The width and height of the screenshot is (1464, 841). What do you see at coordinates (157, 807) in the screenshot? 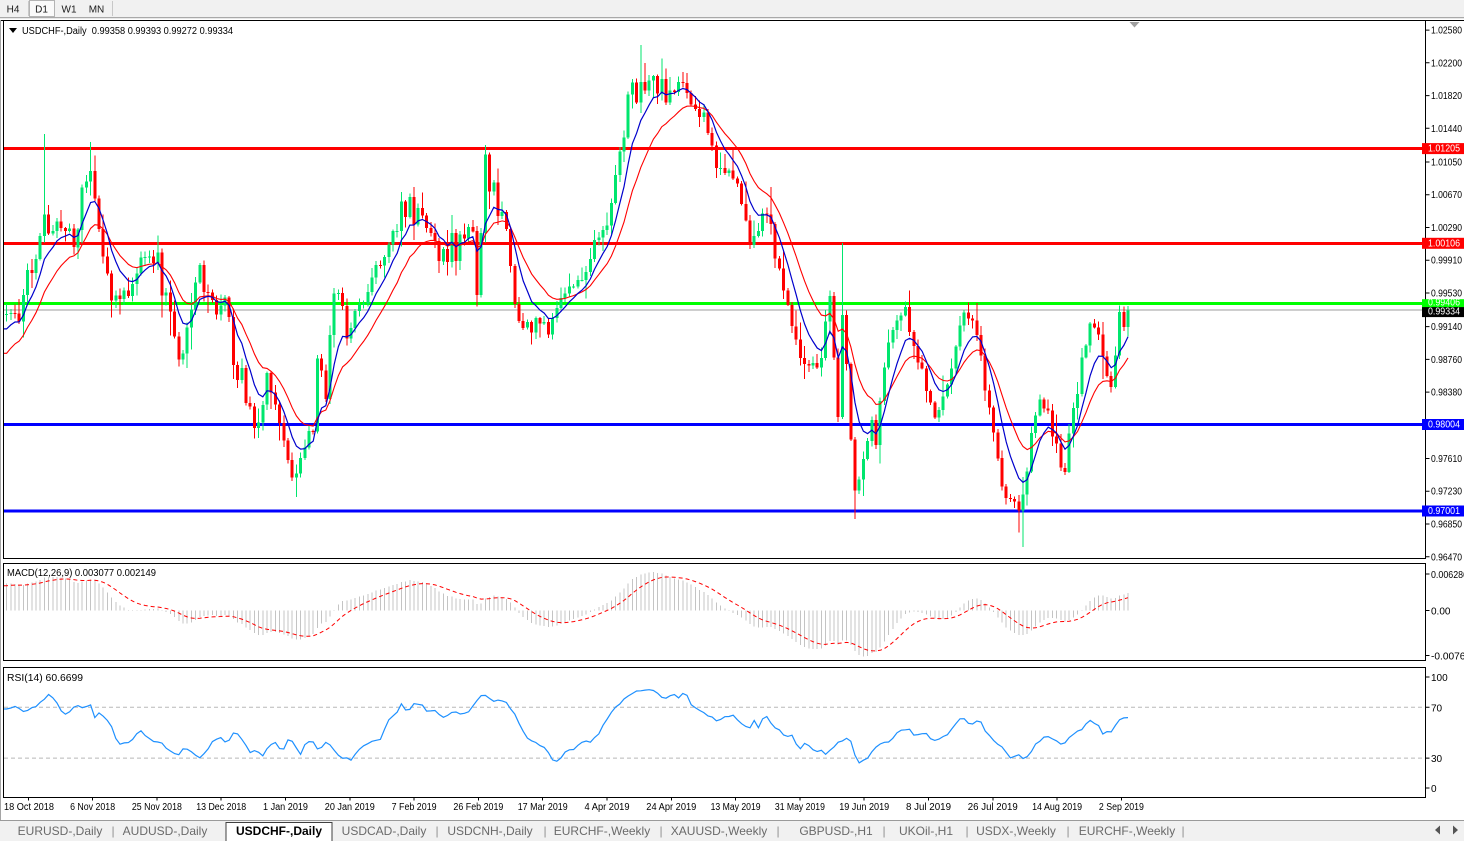
I see `svg-text: 25 Nov 2018` at bounding box center [157, 807].